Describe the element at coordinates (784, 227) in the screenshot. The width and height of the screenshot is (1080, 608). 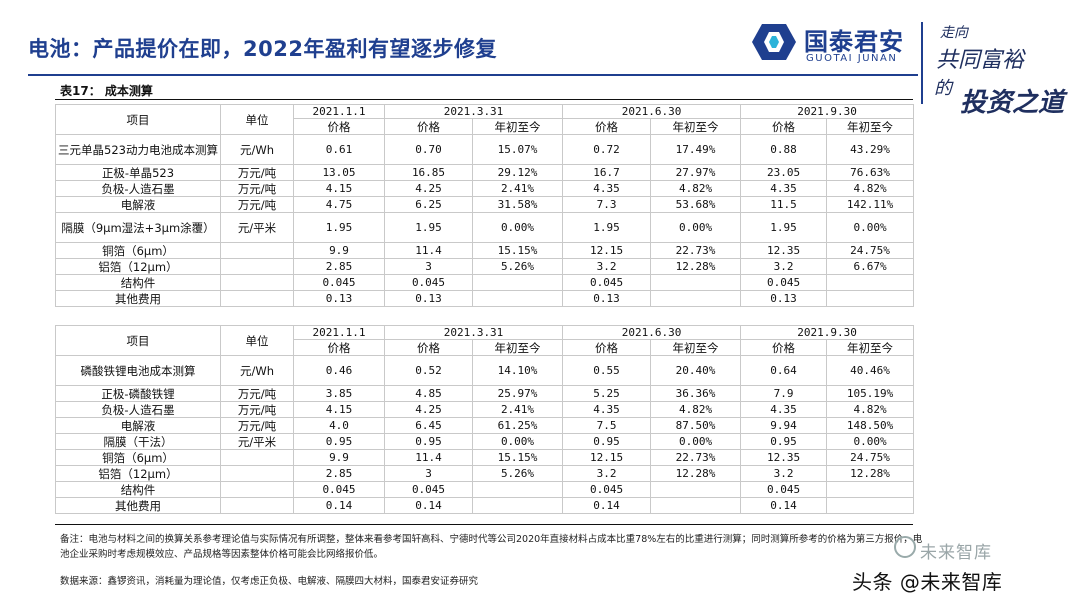
I see `price-2021-09-30: 1.95` at that location.